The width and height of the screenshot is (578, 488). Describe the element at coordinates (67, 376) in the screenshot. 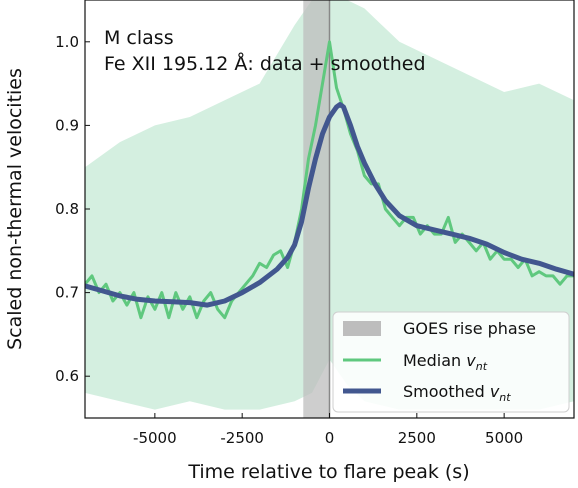

I see `y-tick-label: 0.6` at that location.